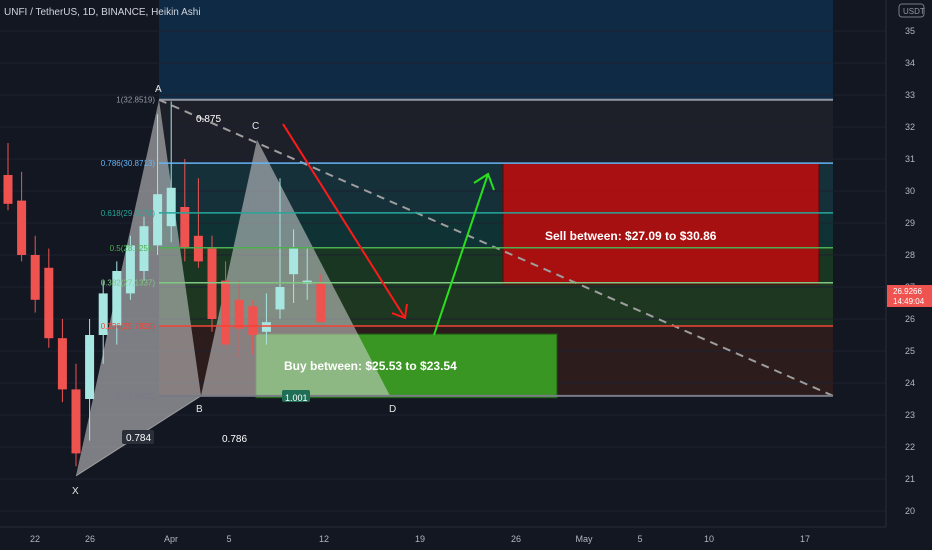 This screenshot has width=932, height=550. I want to click on point-c-label: C, so click(255, 126).